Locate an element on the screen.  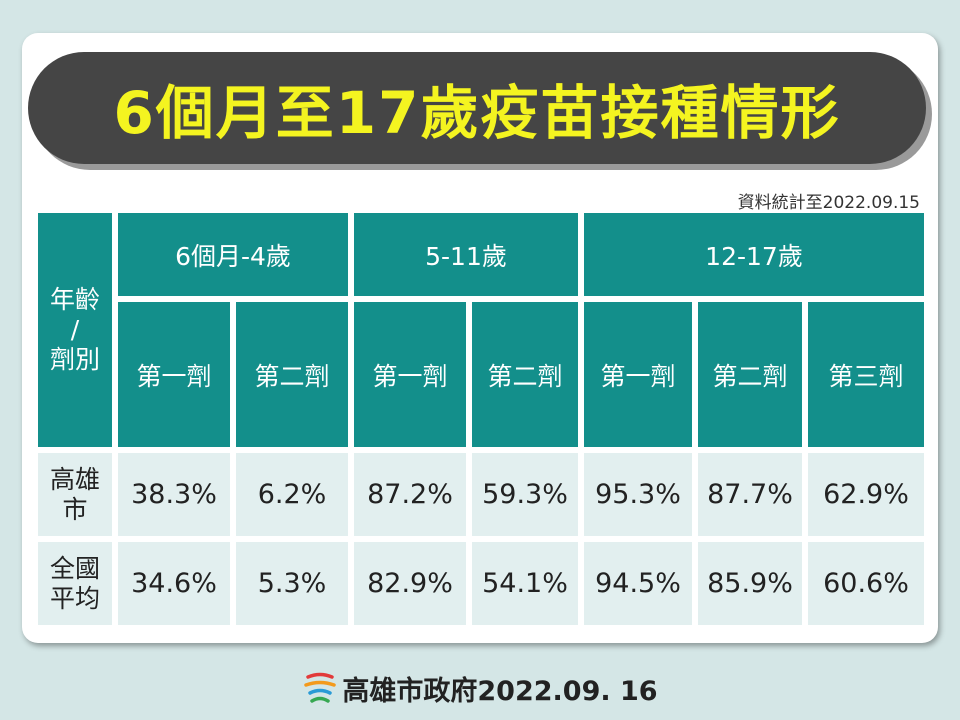
footer: 高雄市政府2022.09. 16 is located at coordinates (480, 688).